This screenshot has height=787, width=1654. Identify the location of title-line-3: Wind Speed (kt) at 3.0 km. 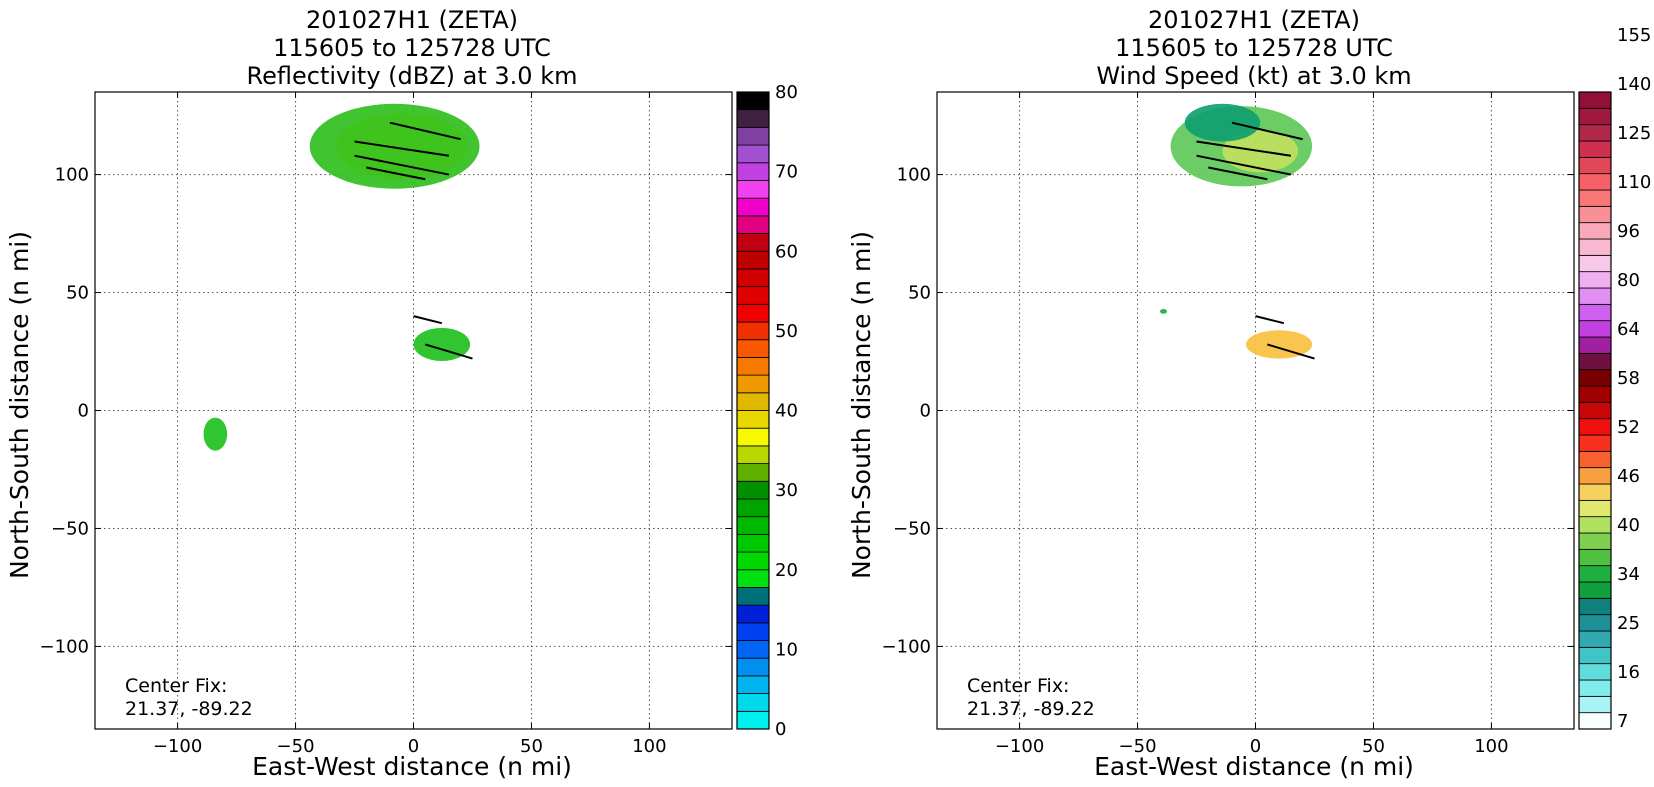
(1253, 76).